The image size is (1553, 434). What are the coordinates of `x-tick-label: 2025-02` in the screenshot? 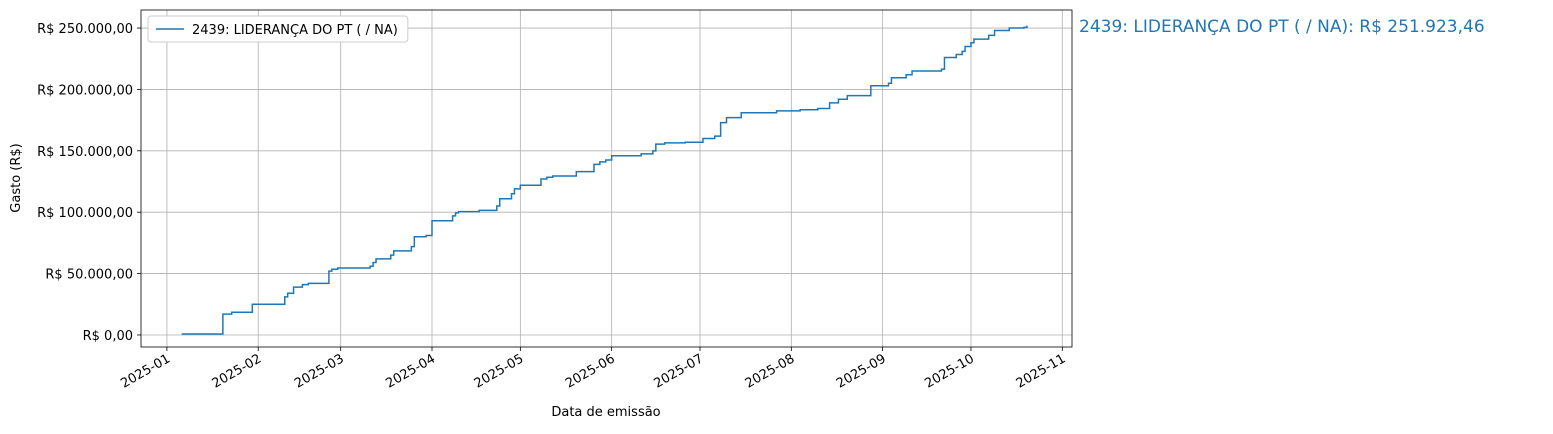 It's located at (237, 371).